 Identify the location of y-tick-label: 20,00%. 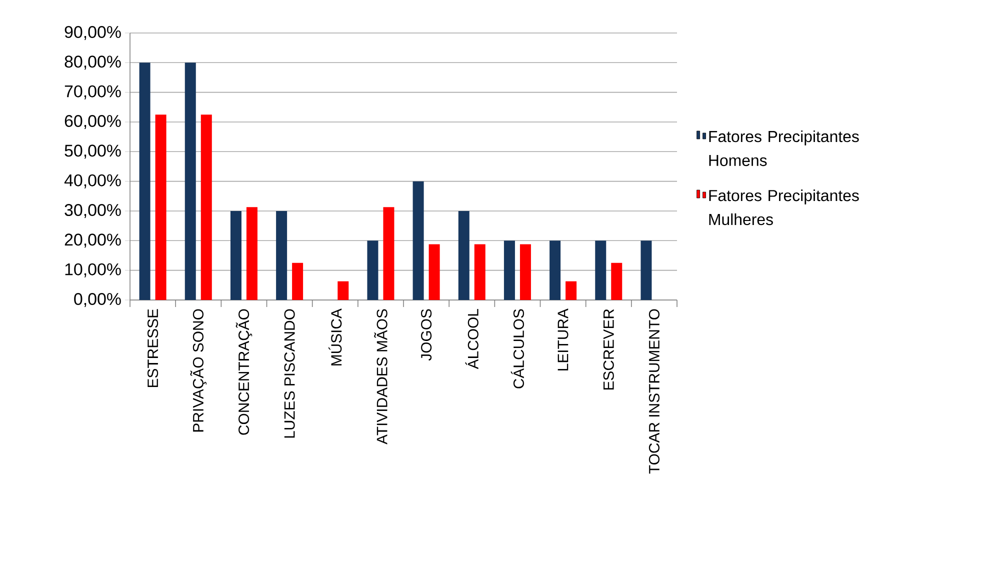
(92, 241).